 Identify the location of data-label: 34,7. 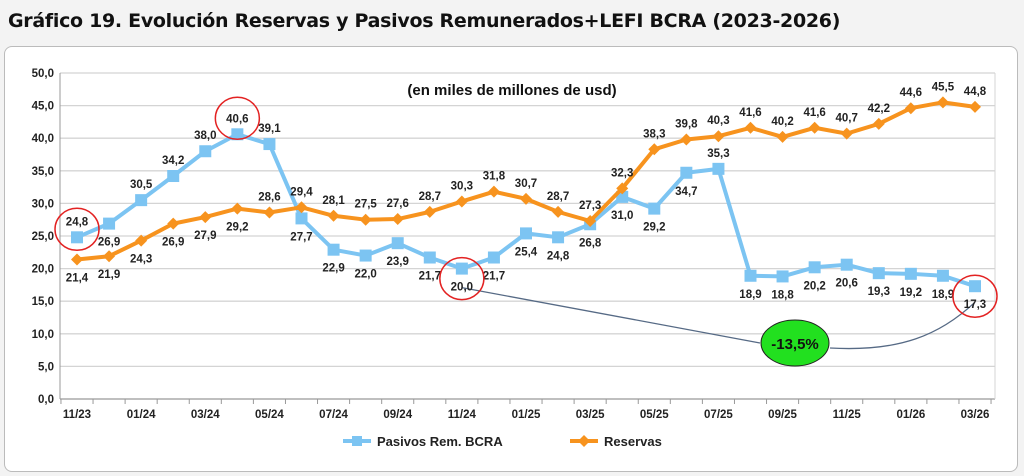
(686, 192).